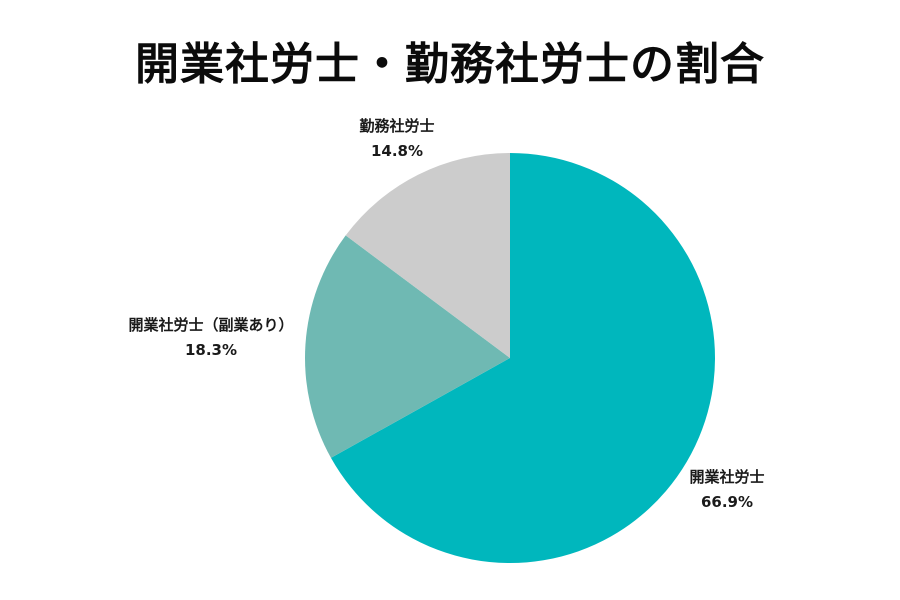  I want to click on slice-value-1: 66.9%, so click(727, 502).